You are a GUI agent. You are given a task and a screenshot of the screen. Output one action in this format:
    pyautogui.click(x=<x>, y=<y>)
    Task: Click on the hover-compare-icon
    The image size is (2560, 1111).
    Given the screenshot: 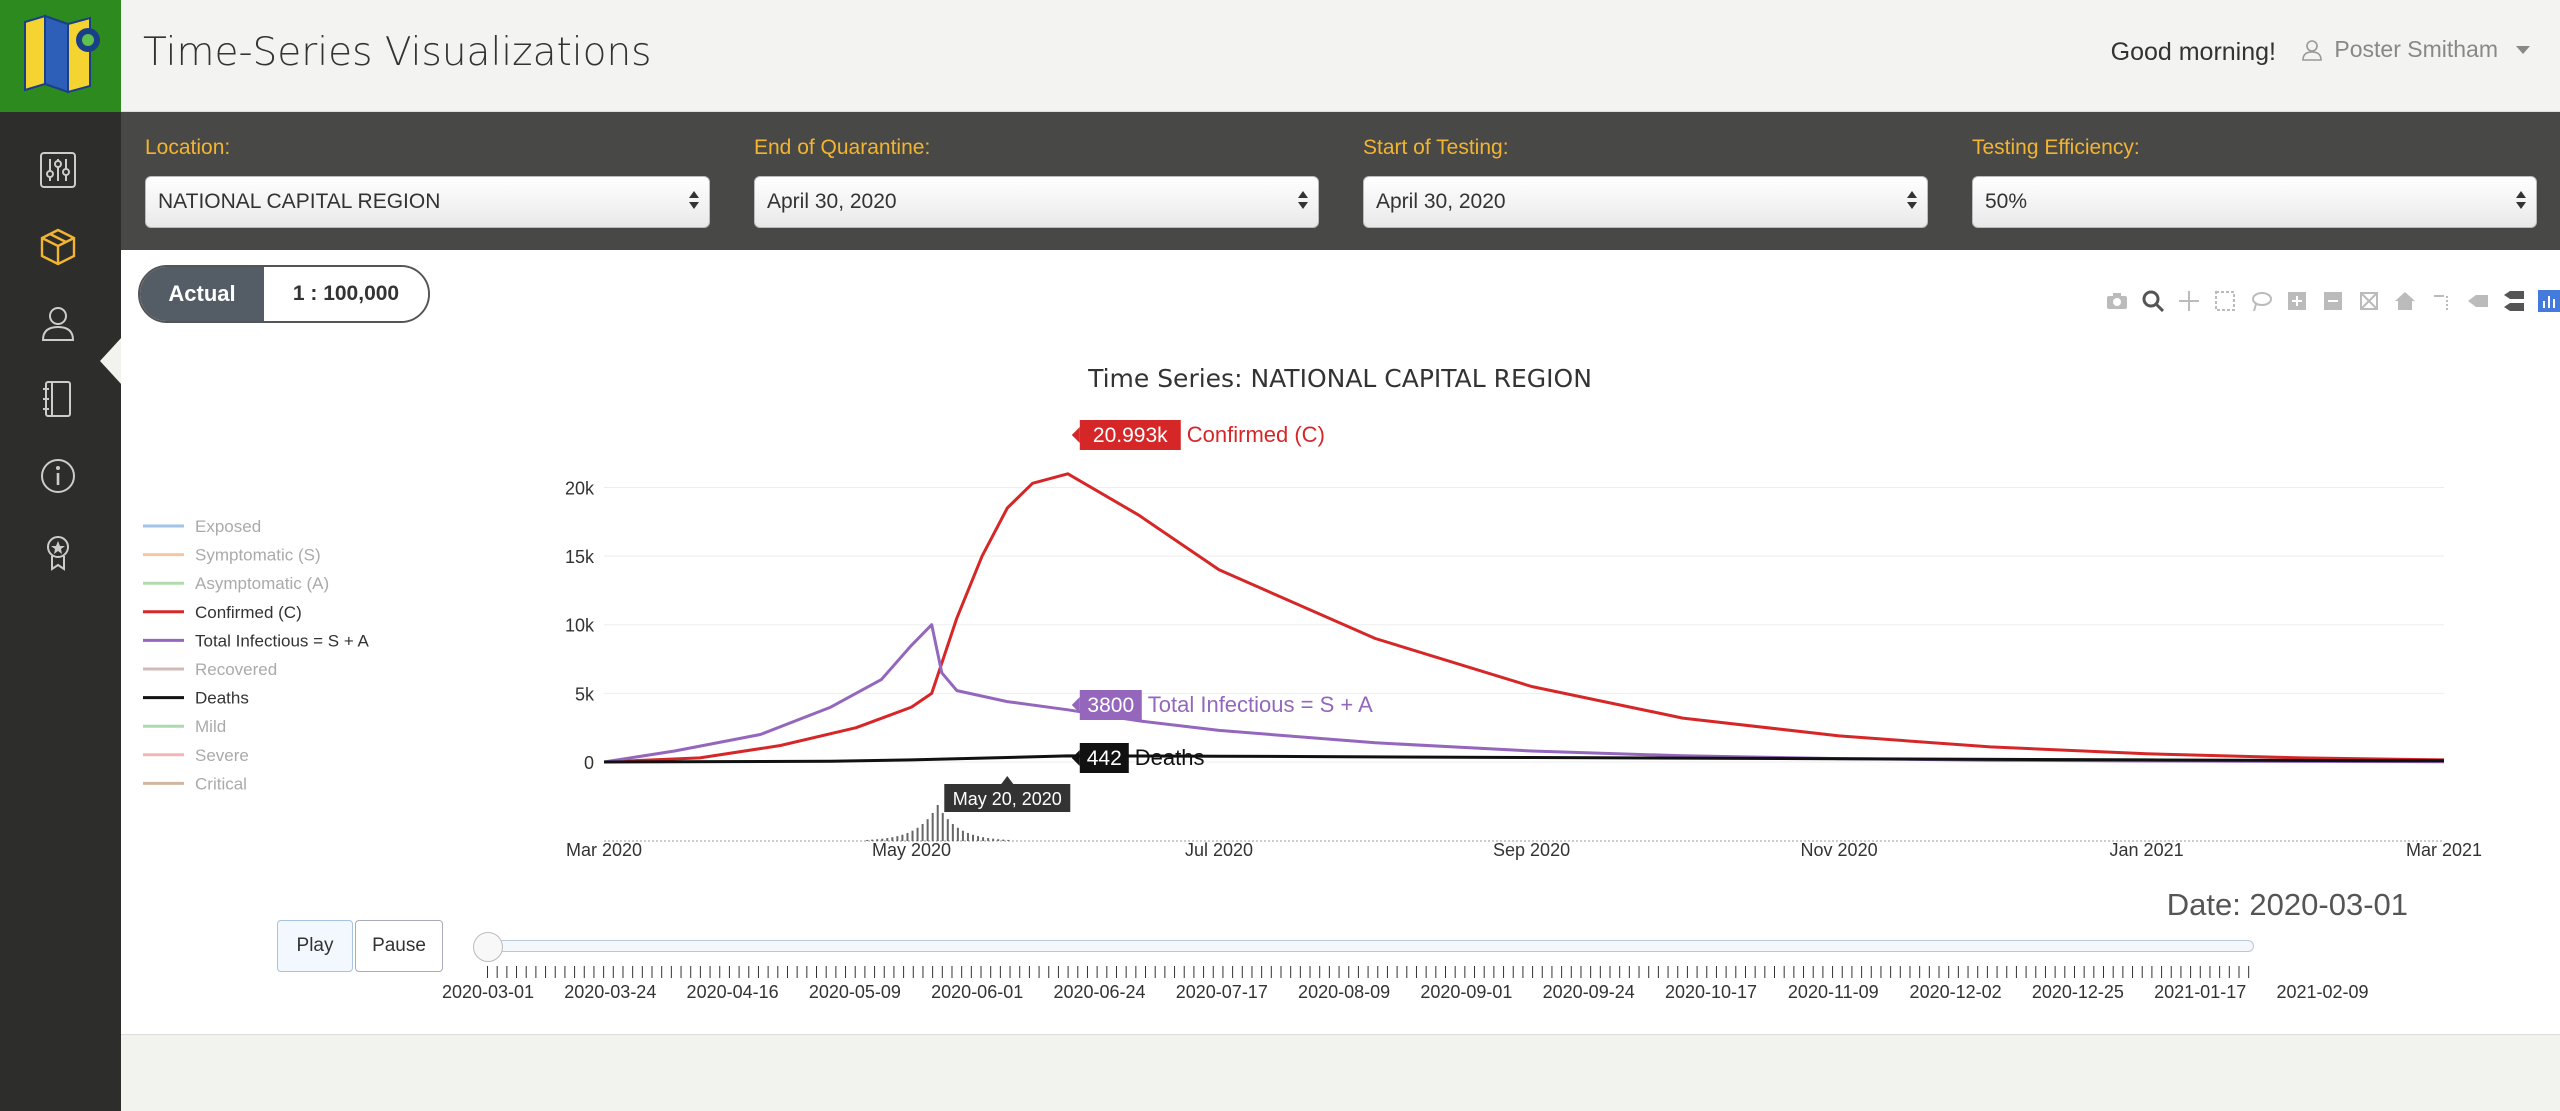 What is the action you would take?
    pyautogui.click(x=2513, y=301)
    